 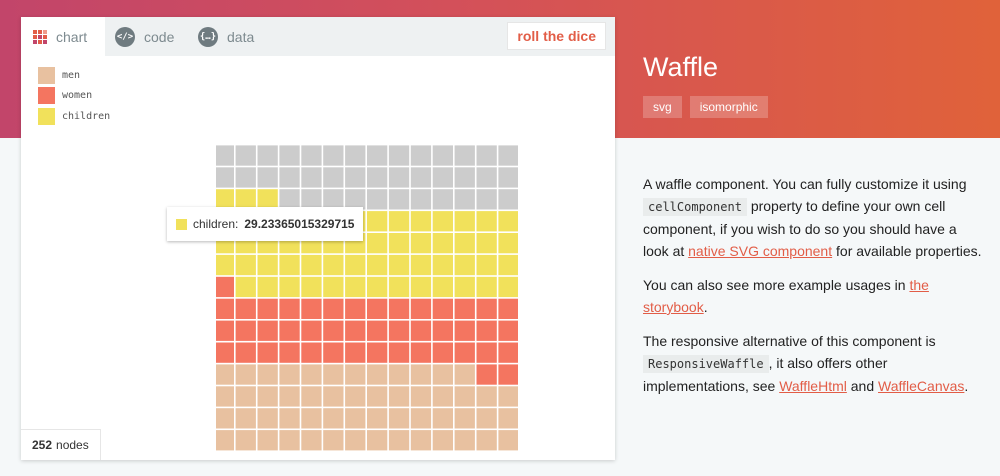 I want to click on roll-dice-button: roll the dice, so click(x=556, y=36).